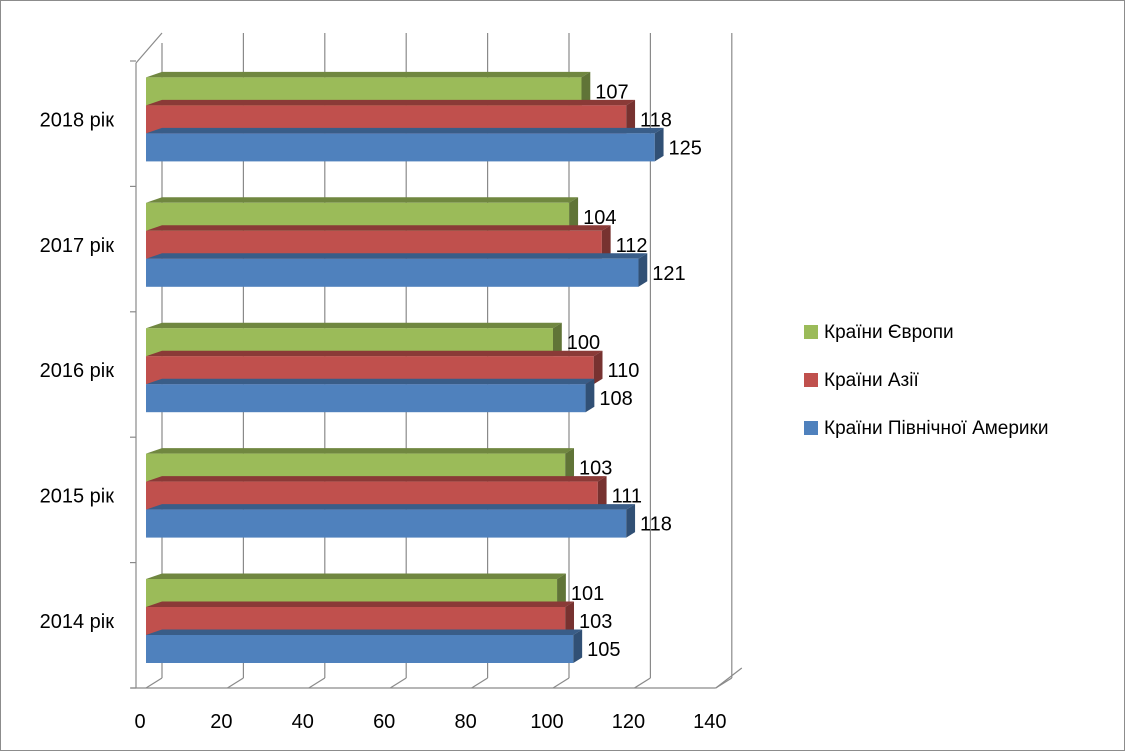  Describe the element at coordinates (583, 343) in the screenshot. I see `data-label: 100` at that location.